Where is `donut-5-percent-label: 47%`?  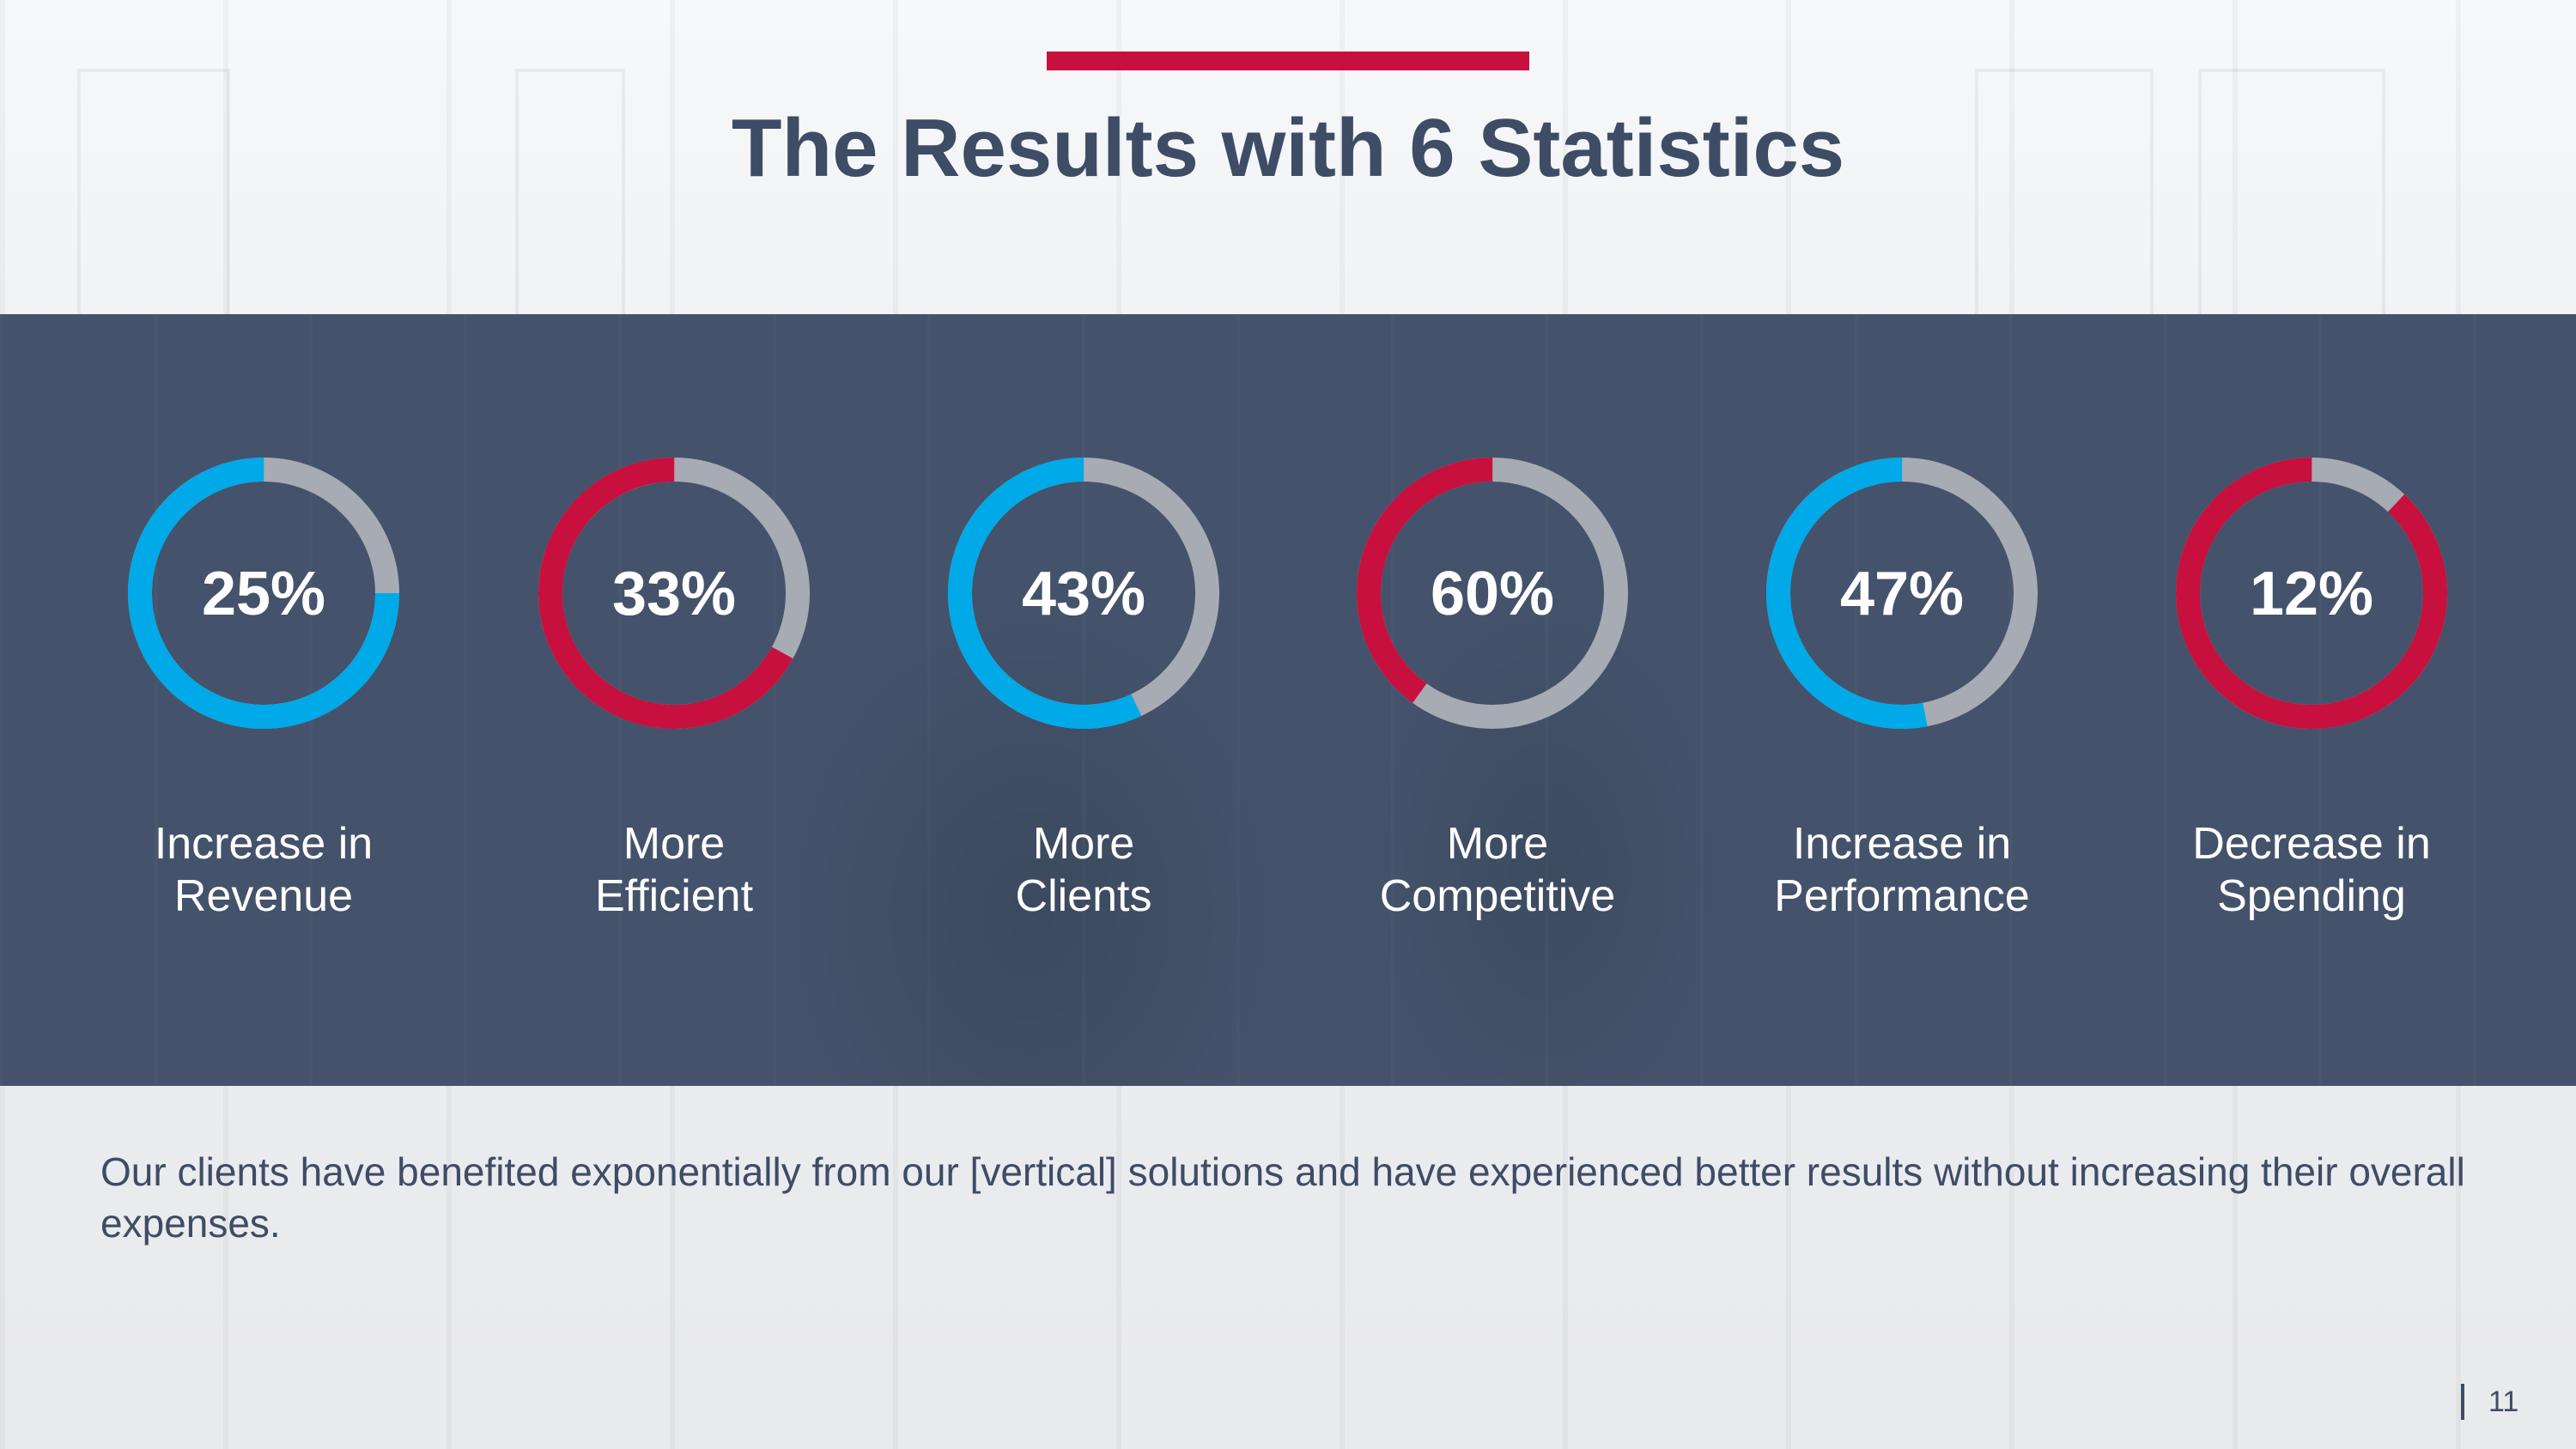
donut-5-percent-label: 47% is located at coordinates (1902, 594).